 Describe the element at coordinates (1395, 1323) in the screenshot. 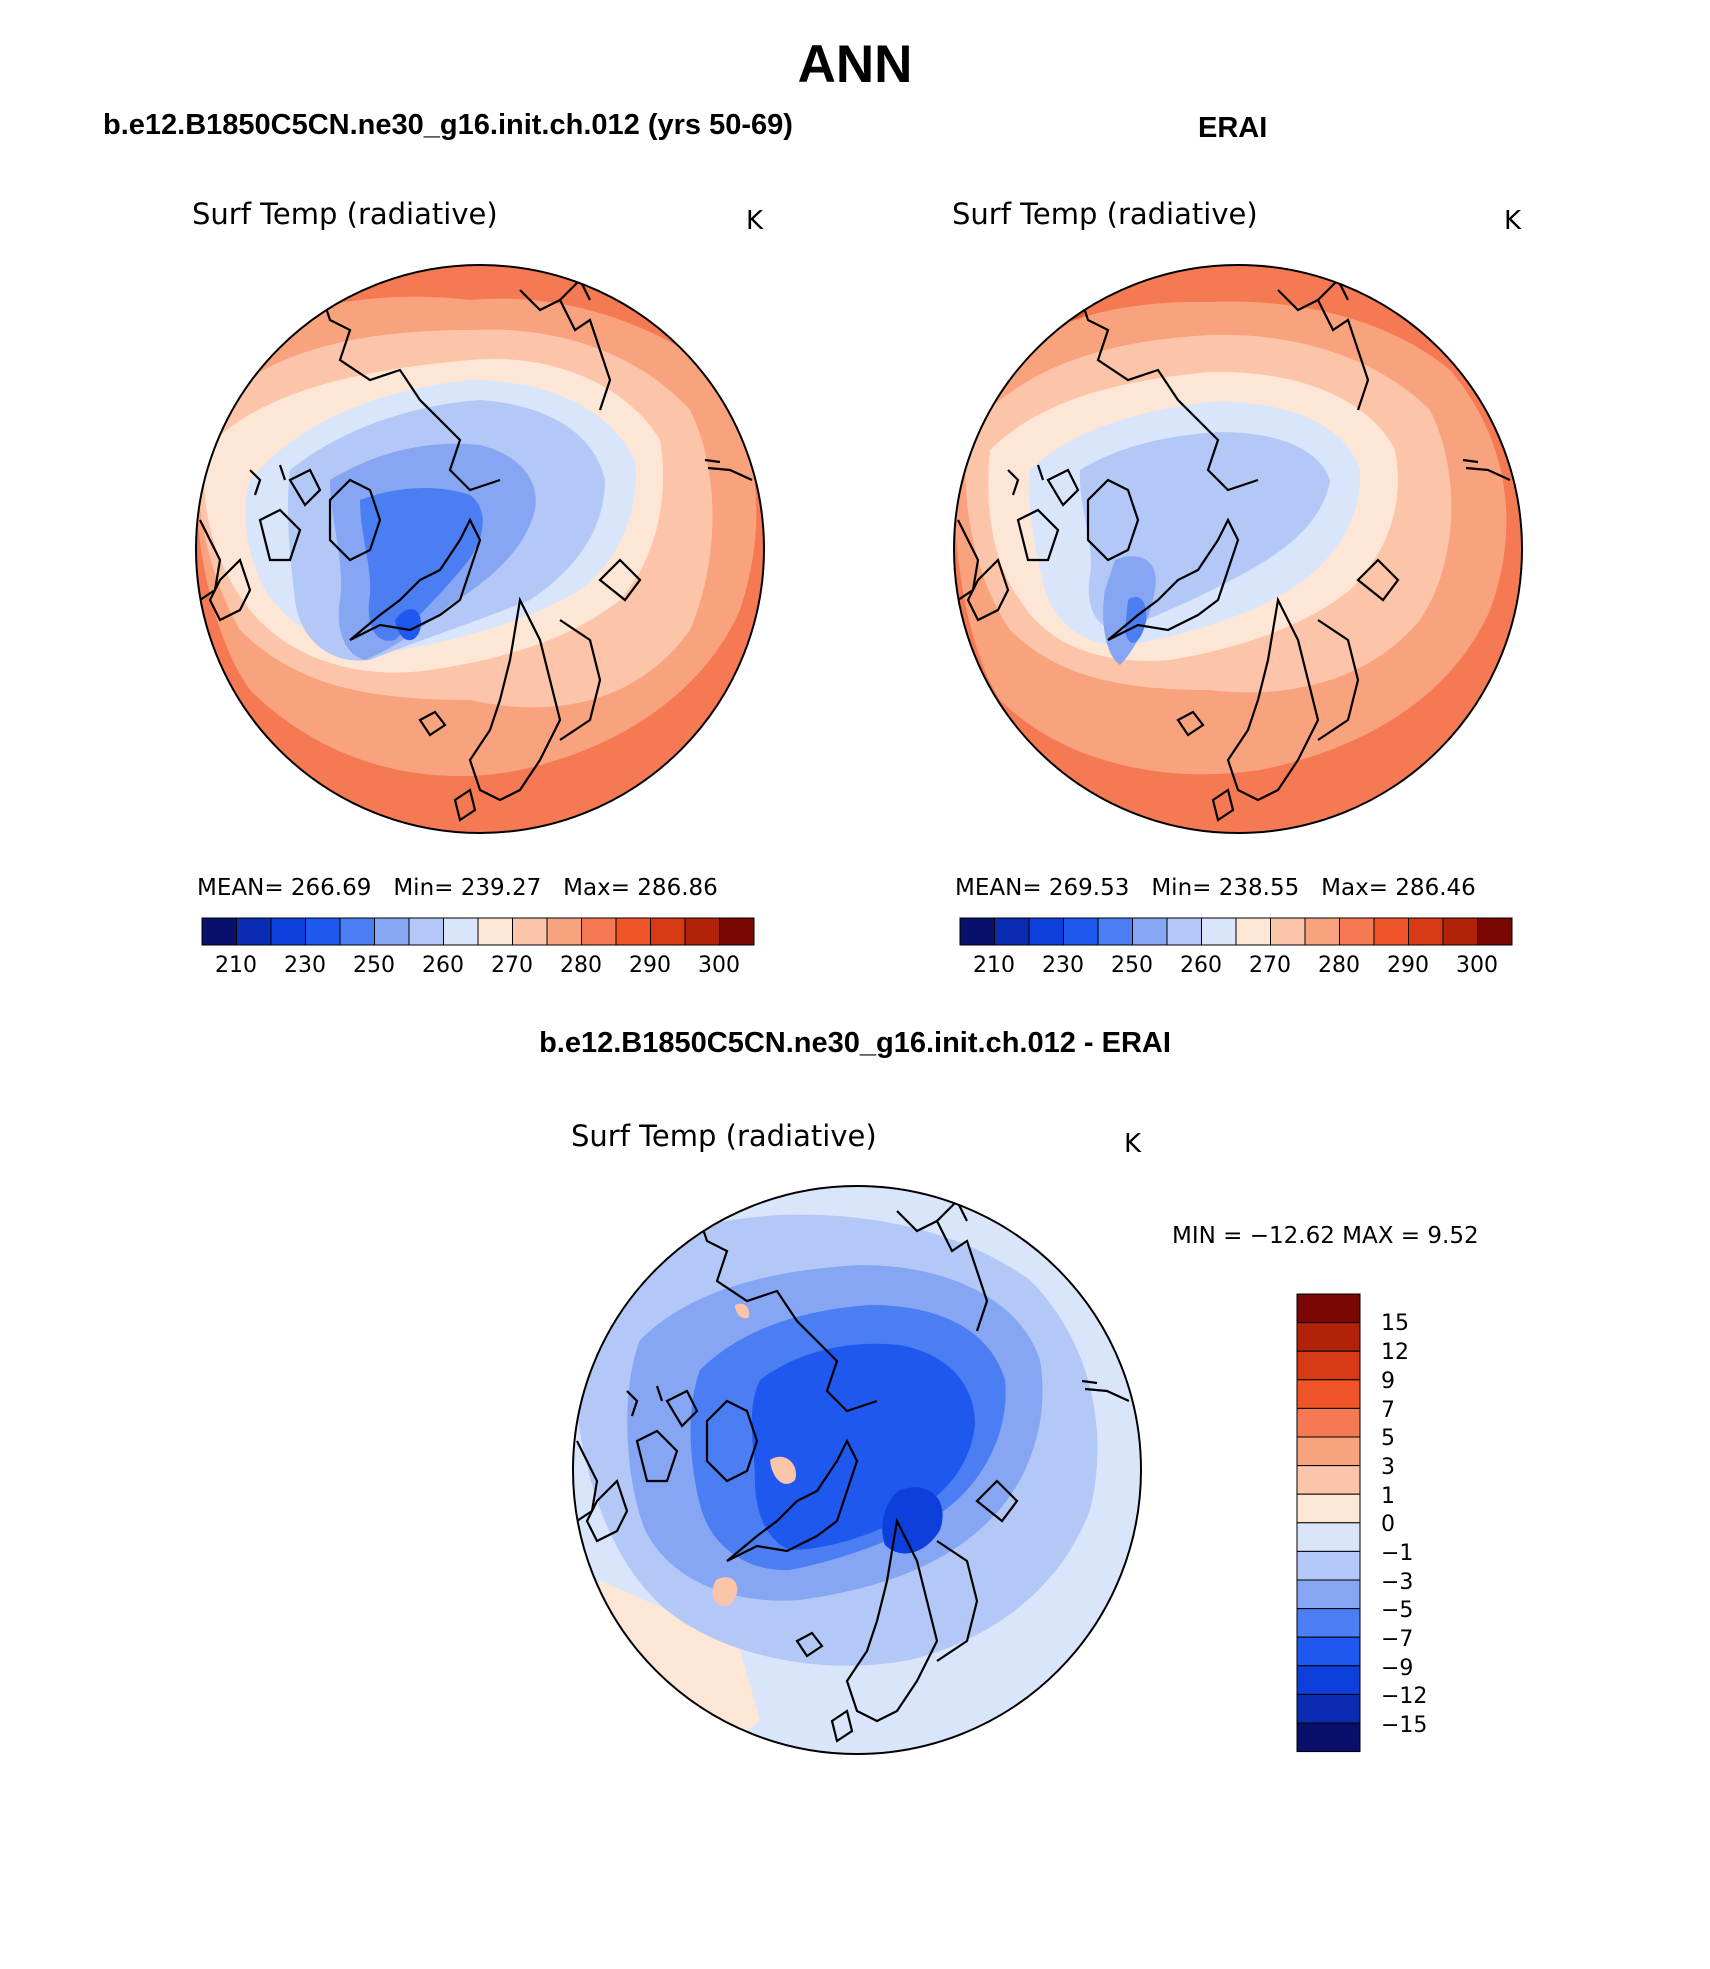

I see `diff-cbar-tick: 15` at that location.